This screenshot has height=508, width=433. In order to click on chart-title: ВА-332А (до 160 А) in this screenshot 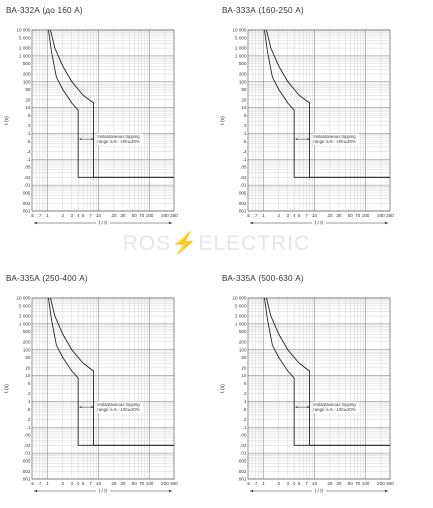, I will do `click(44, 10)`.